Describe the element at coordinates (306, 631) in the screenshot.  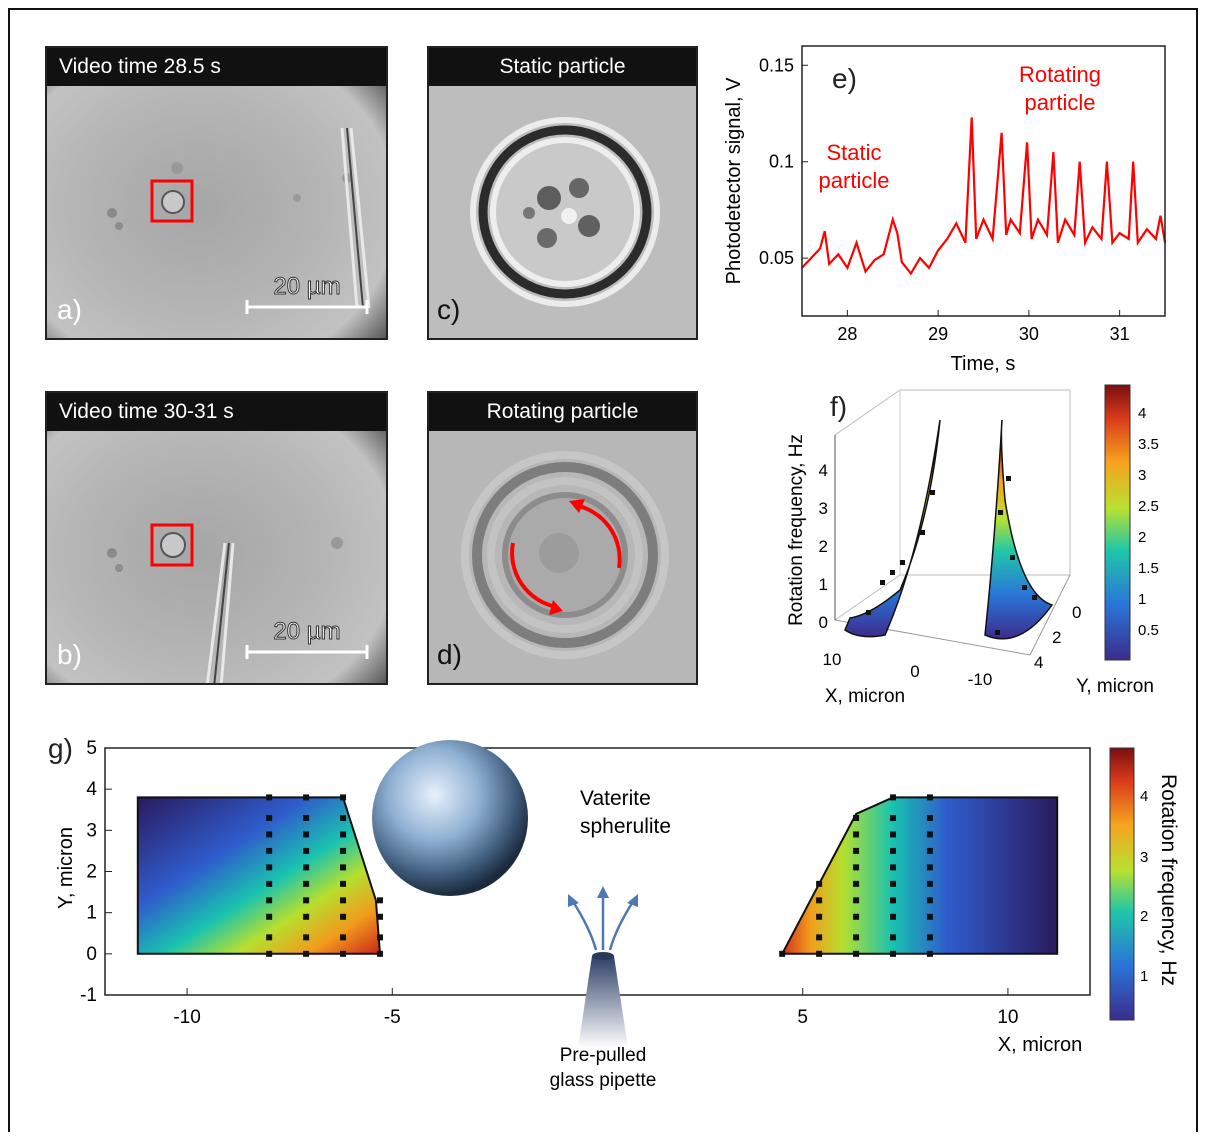
I see `scalebar-label-b: 20 µm` at that location.